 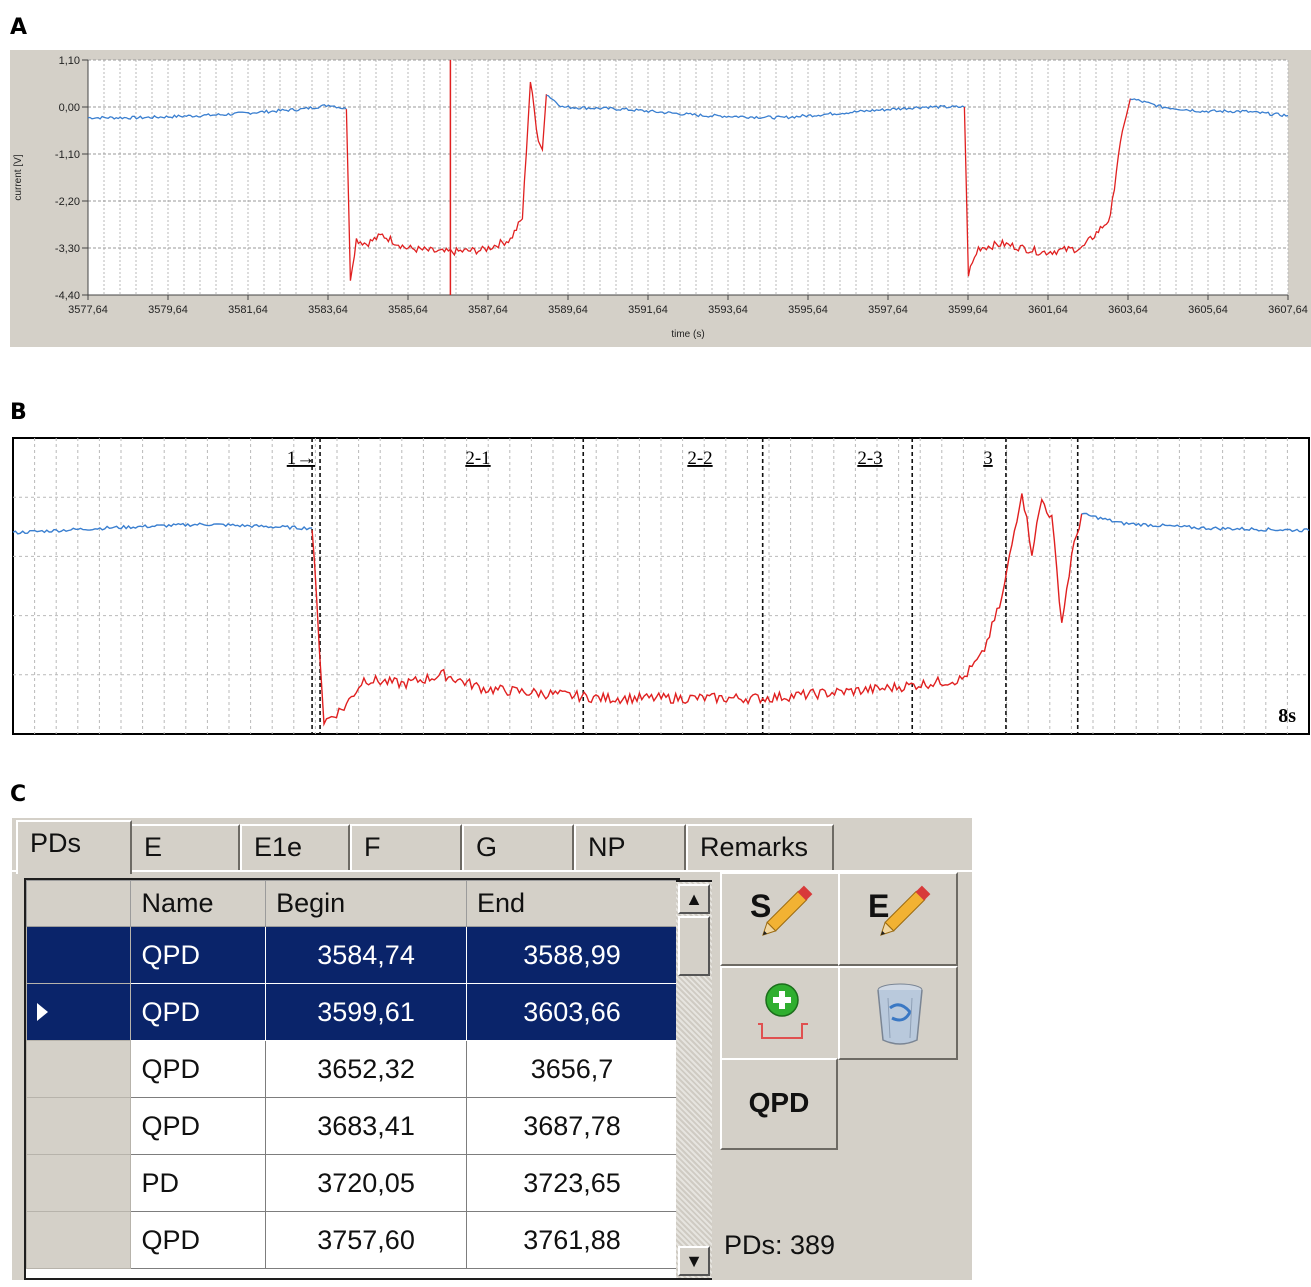 What do you see at coordinates (568, 310) in the screenshot?
I see `x-tick-label-a: 3589,64` at bounding box center [568, 310].